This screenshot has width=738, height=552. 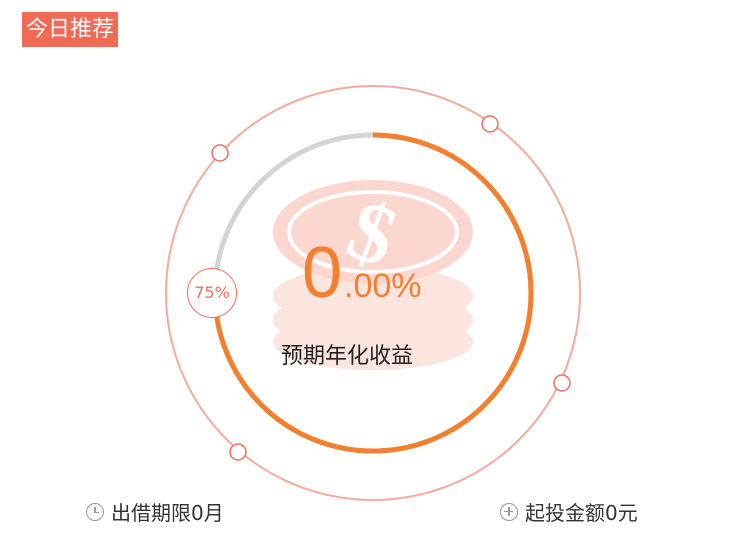 I want to click on rate-whole: 0, so click(x=322, y=273).